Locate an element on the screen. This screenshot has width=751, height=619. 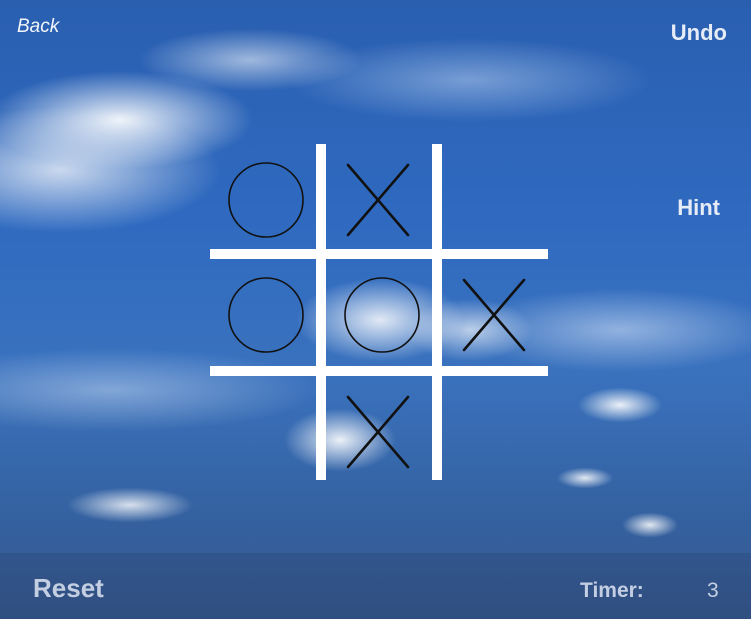
back-button: Back is located at coordinates (38, 26).